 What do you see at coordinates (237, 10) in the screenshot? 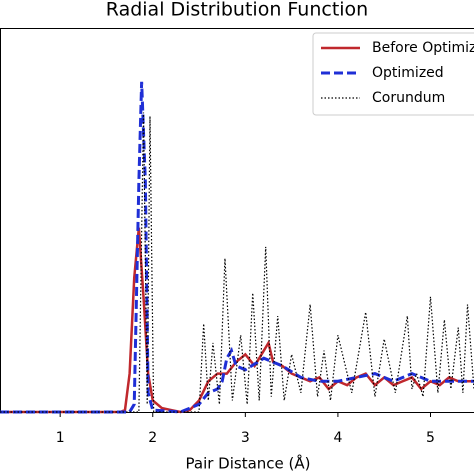
I see `chart-title: Radial Distribution Function` at bounding box center [237, 10].